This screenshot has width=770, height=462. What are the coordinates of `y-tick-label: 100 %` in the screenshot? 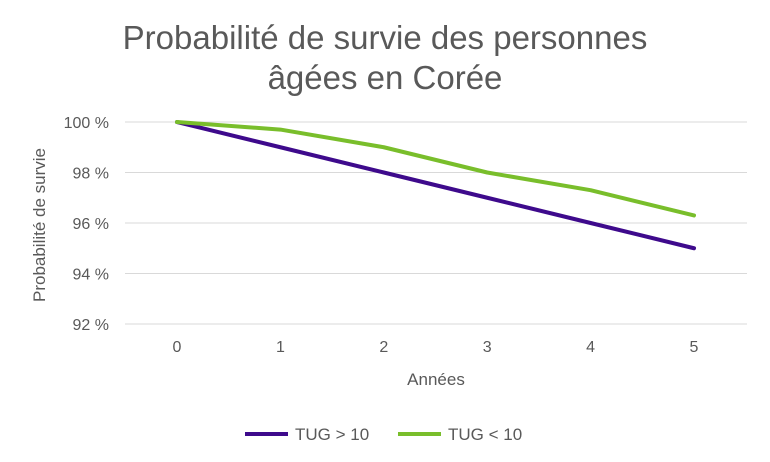 It's located at (86, 123).